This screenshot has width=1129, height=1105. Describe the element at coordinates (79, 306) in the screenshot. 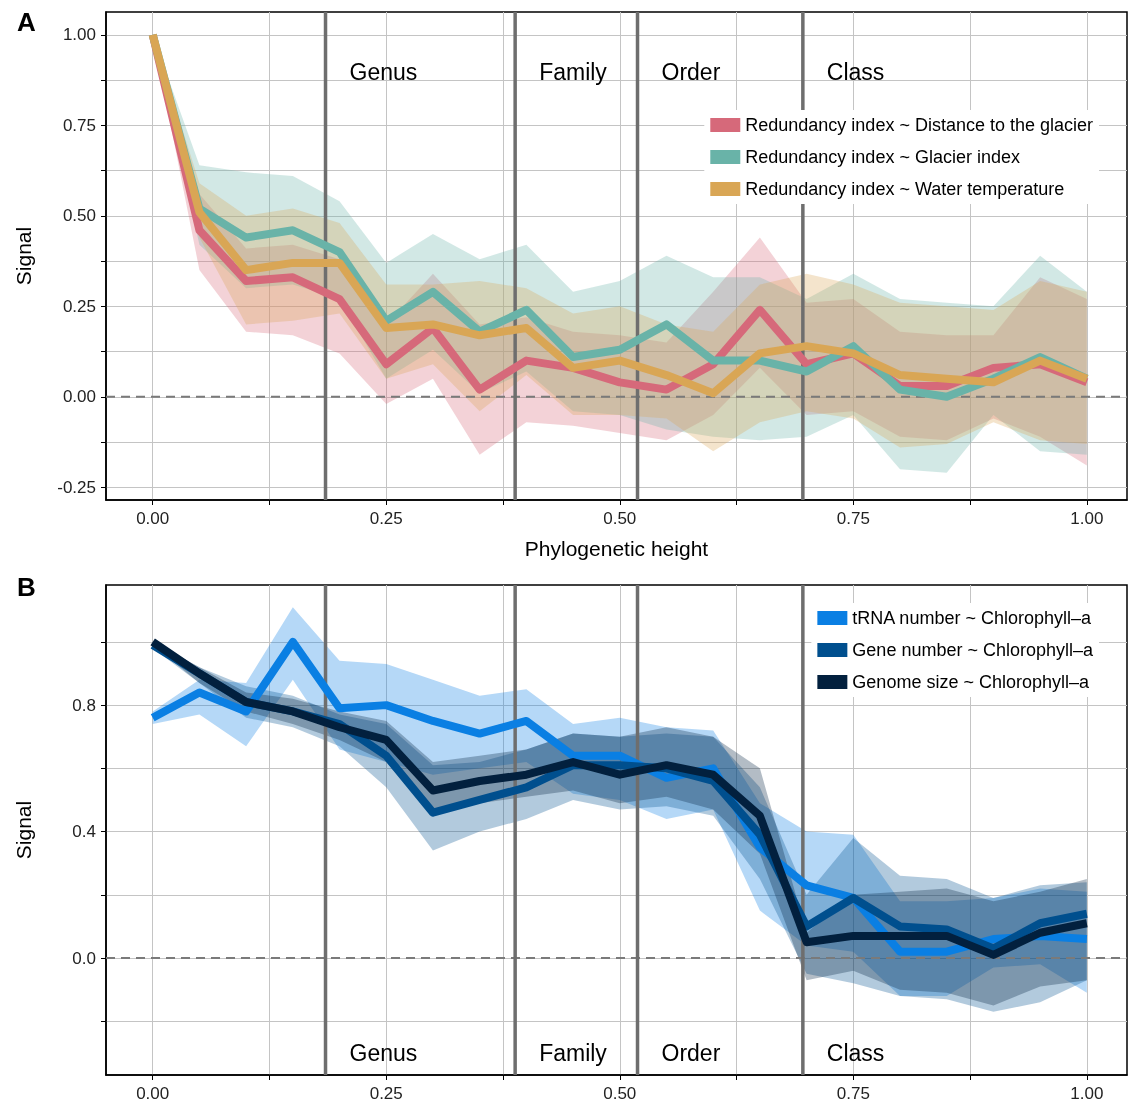

I see `y-tick-label: 0.25` at that location.